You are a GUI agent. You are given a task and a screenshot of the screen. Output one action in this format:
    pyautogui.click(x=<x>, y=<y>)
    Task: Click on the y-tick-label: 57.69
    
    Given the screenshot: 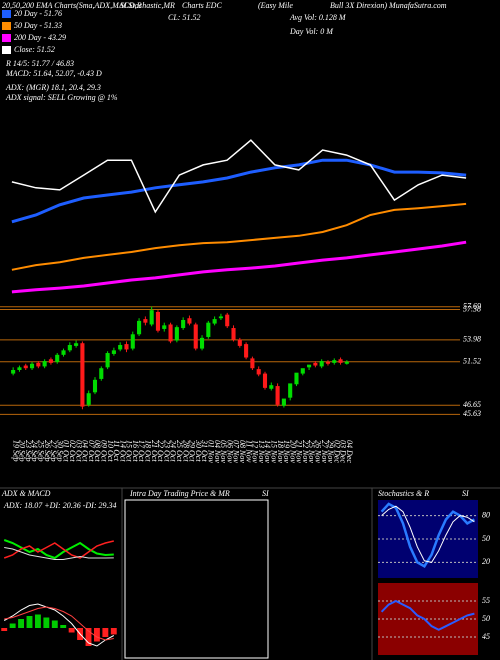 What is the action you would take?
    pyautogui.click(x=472, y=306)
    